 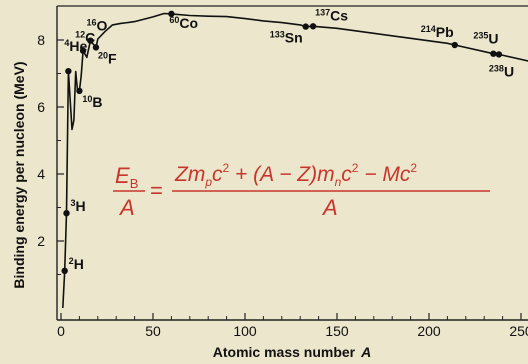 I want to click on x-axis-title: Atomic mass number A, so click(x=292, y=352).